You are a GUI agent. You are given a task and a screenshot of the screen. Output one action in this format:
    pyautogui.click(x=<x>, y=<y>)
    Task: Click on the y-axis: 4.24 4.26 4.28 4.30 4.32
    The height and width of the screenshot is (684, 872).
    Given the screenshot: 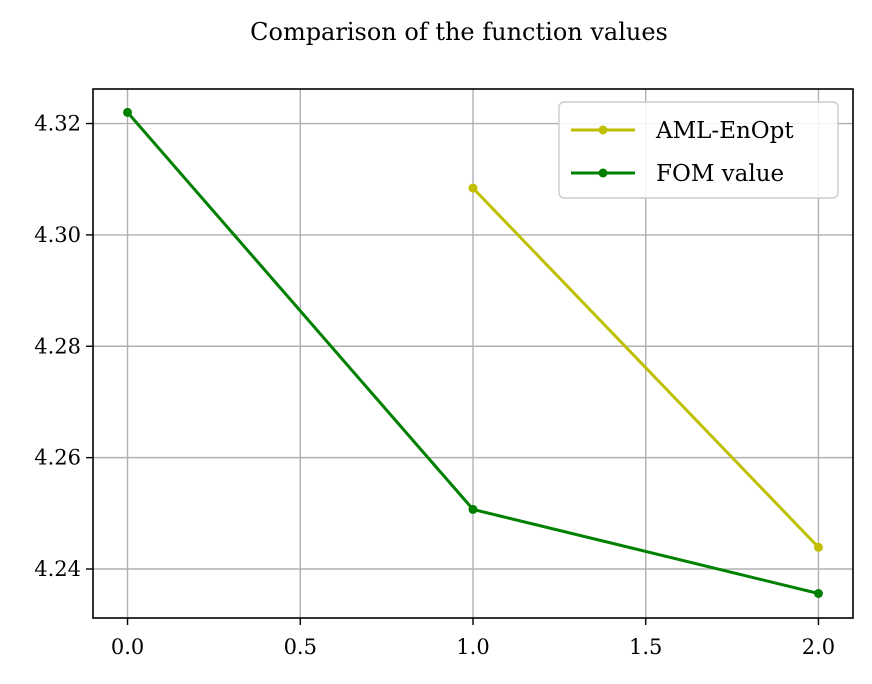 What is the action you would take?
    pyautogui.click(x=63, y=346)
    